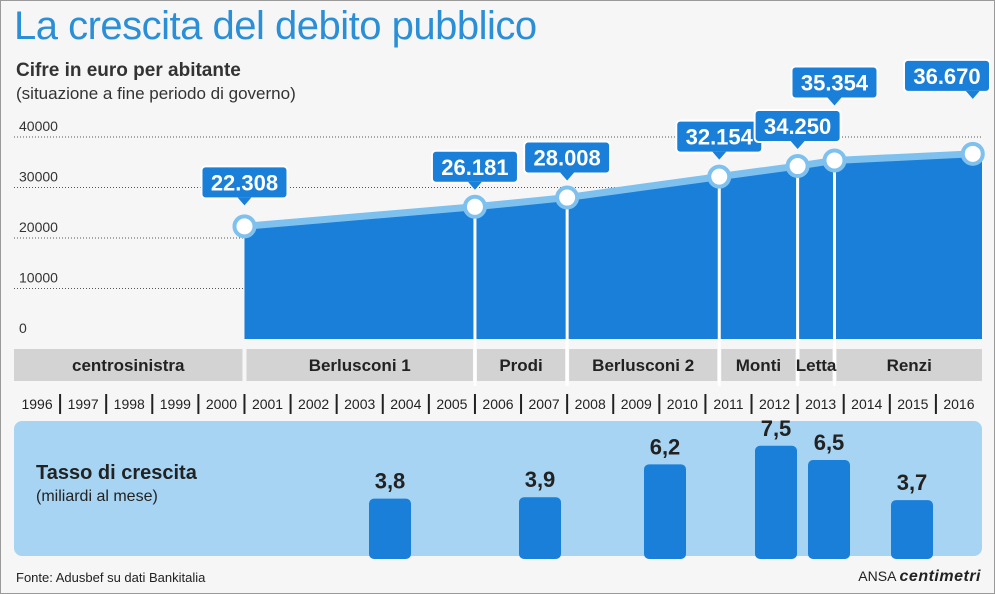 Image resolution: width=995 pixels, height=594 pixels. Describe the element at coordinates (267, 404) in the screenshot. I see `year-label: 2001` at that location.